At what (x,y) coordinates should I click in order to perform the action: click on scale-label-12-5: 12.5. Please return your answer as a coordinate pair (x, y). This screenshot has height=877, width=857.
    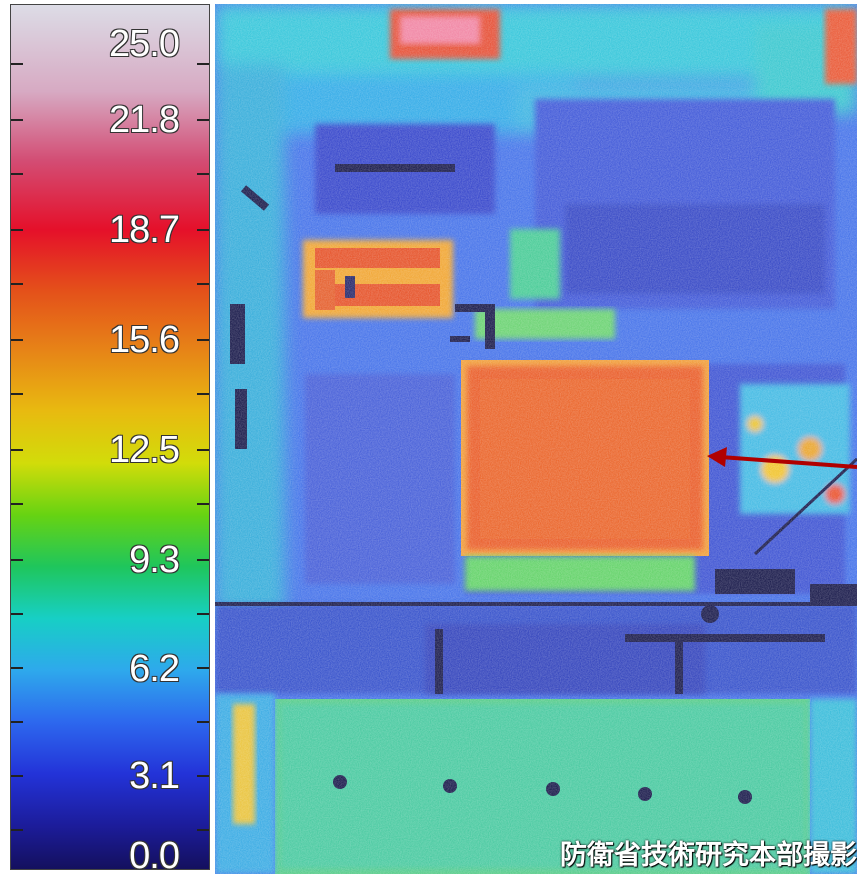
    Looking at the image, I should click on (144, 450).